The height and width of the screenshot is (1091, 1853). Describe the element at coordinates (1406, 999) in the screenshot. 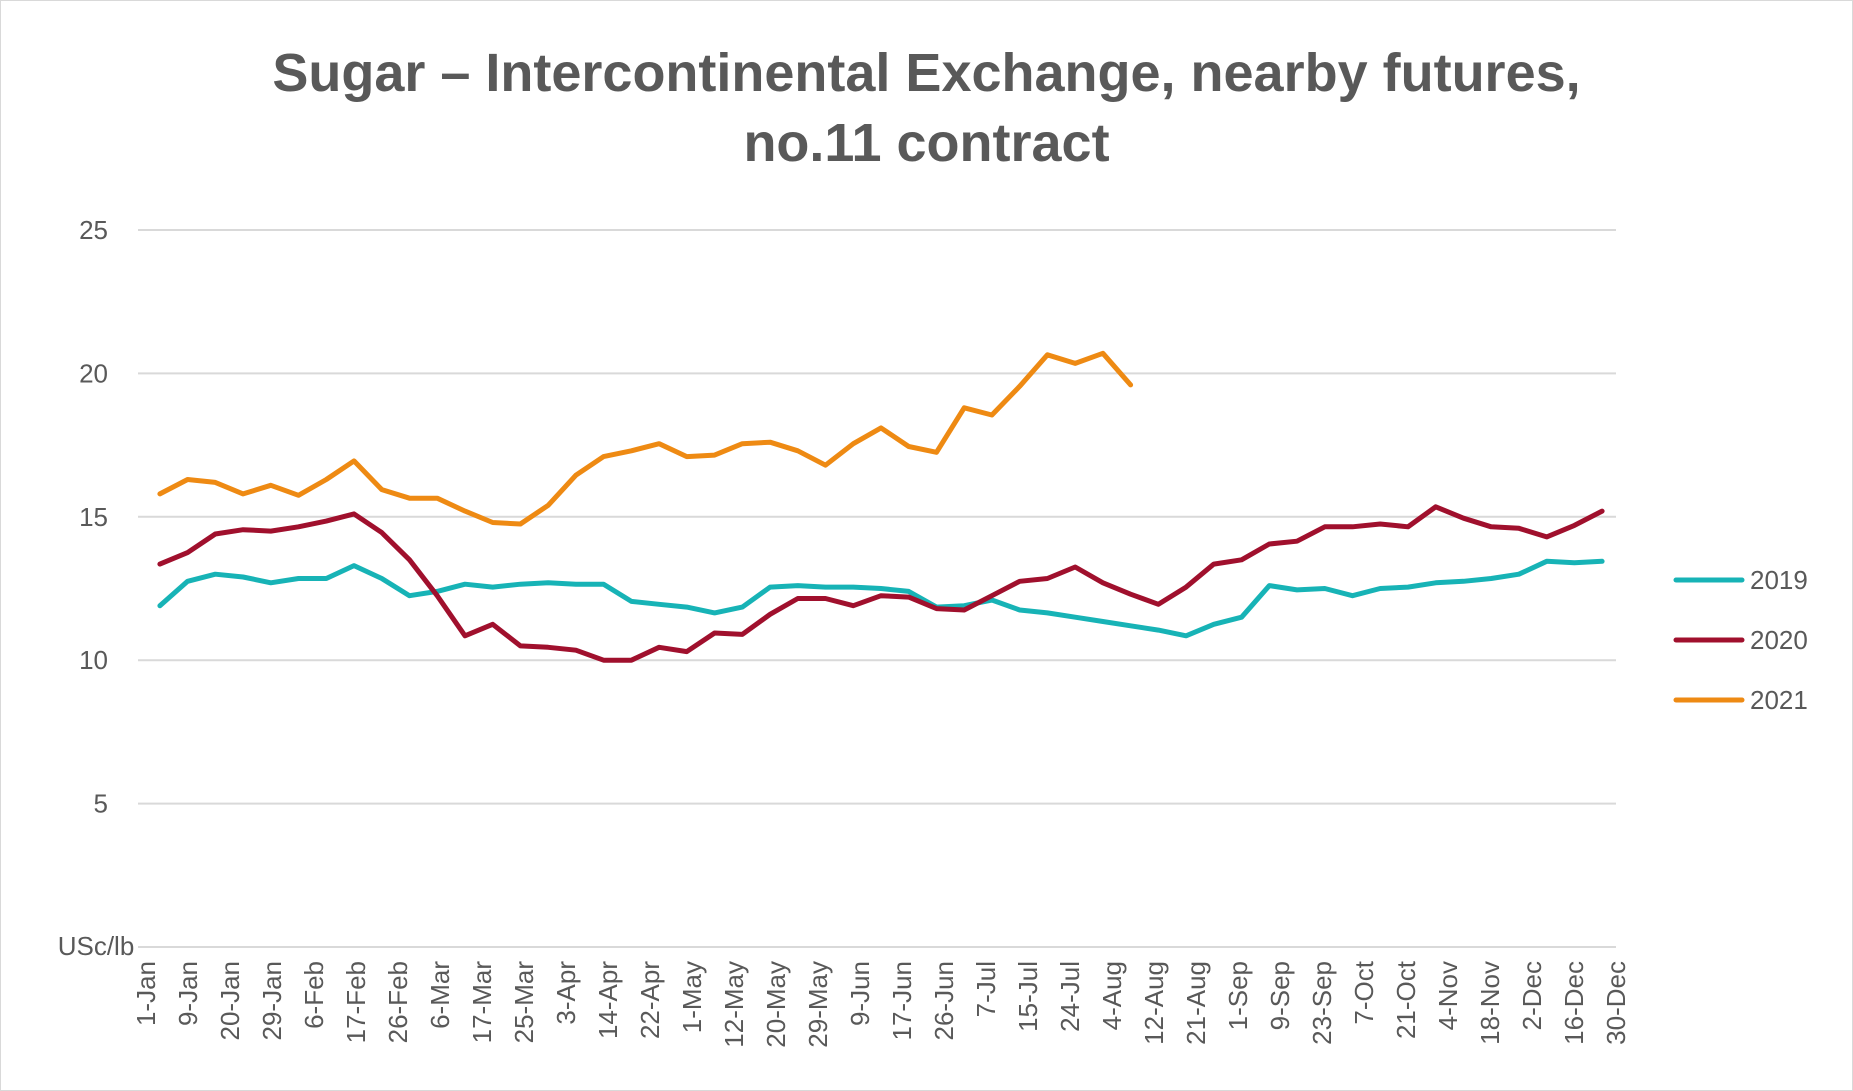

I see `x-tick-label: 21-Oct` at that location.